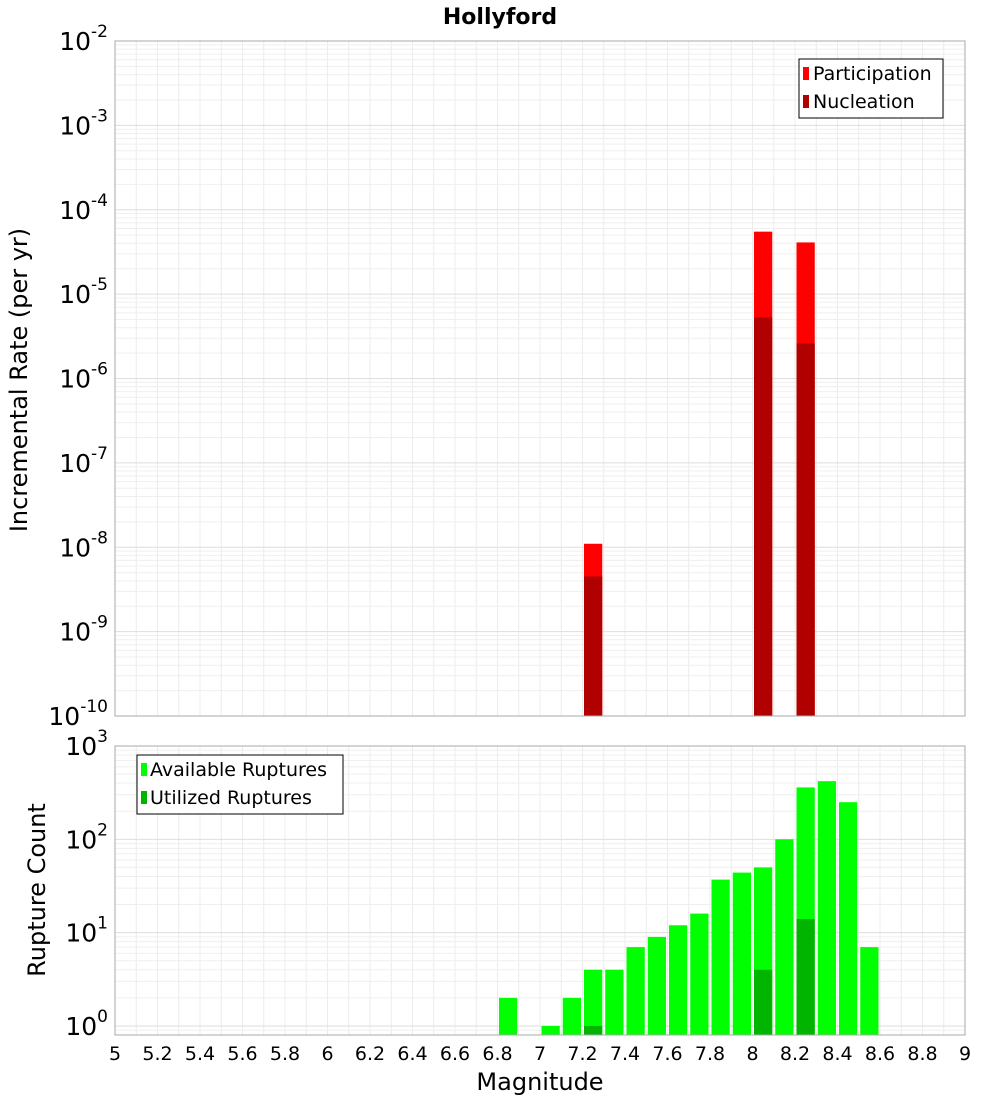 This screenshot has height=1100, width=1000. I want to click on x-tick-label: 6.8, so click(497, 1054).